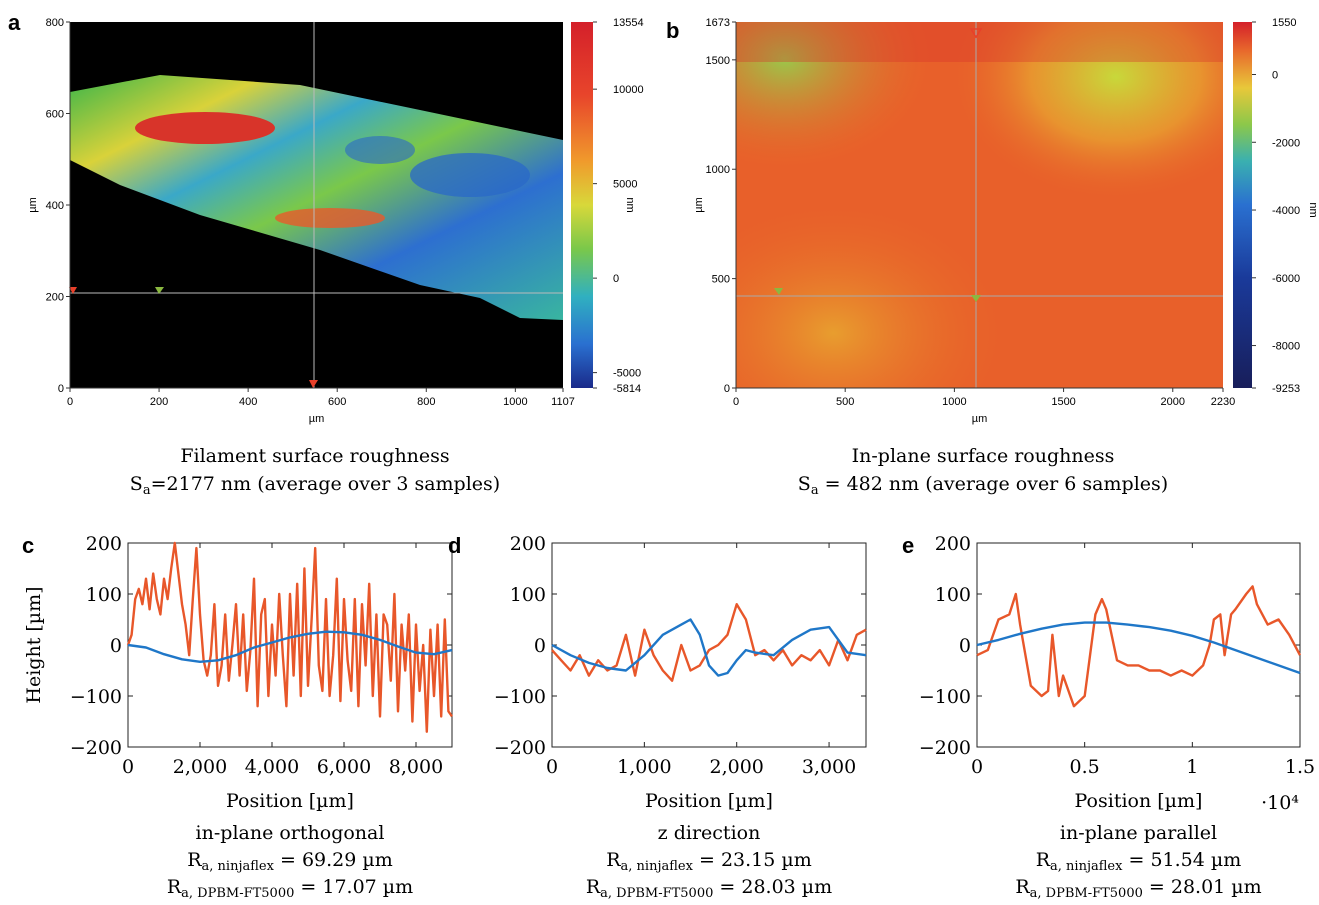 This screenshot has width=1319, height=905. Describe the element at coordinates (55, 23) in the screenshot. I see `y-tick-label: 800` at that location.